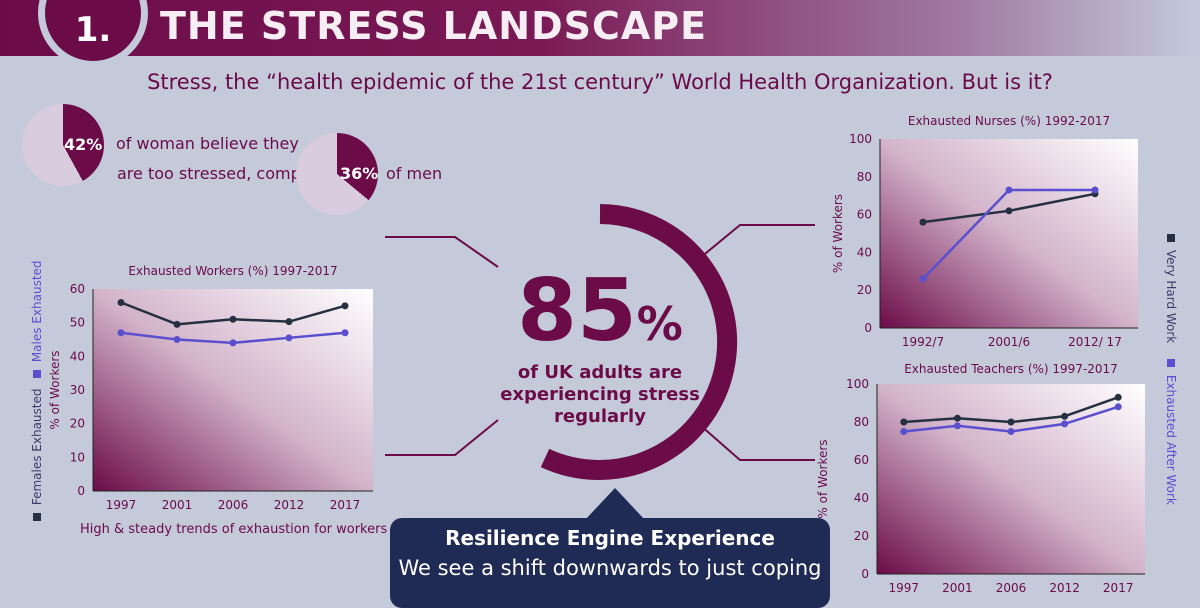 Image resolution: width=1200 pixels, height=608 pixels. I want to click on chart-title: Exhausted Teachers (%) 1997-2017, so click(1011, 369).